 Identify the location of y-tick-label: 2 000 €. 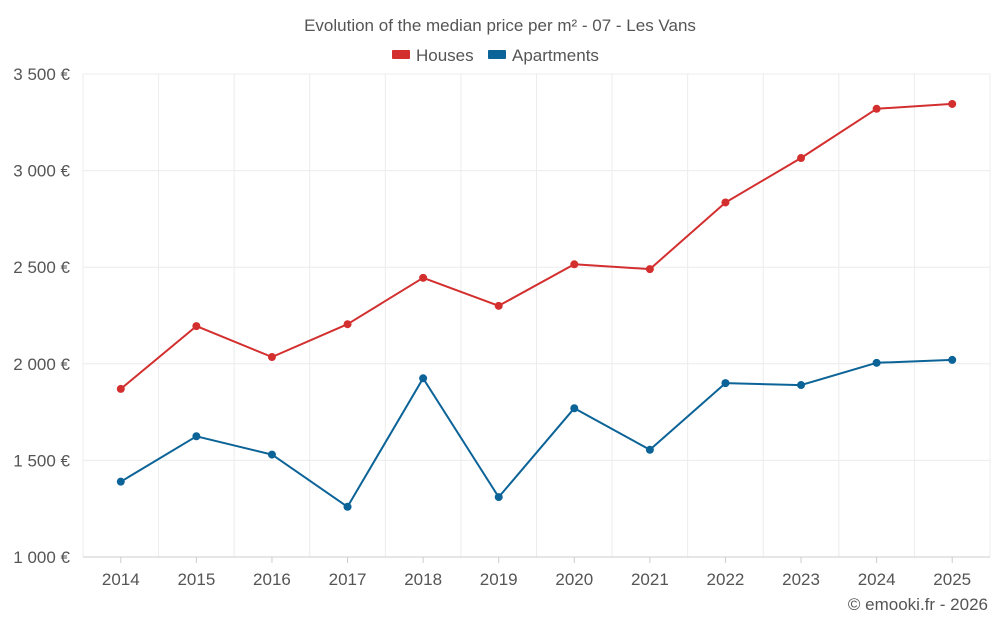
(41, 364).